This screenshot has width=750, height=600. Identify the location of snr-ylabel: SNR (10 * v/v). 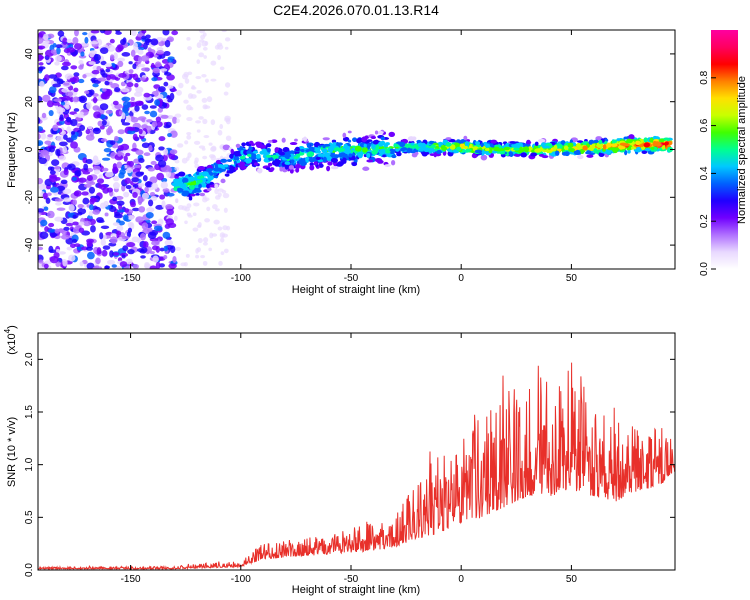
(12, 452).